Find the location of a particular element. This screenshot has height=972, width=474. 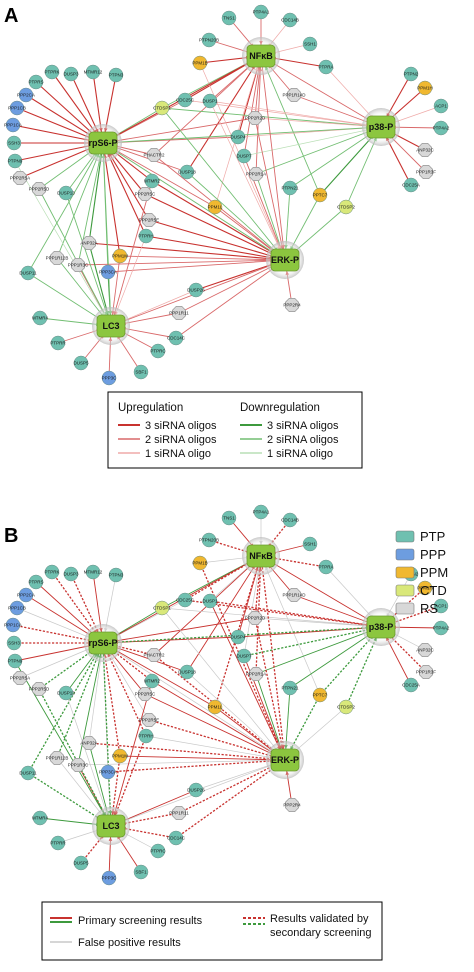

node-dusp13: DUSP13 is located at coordinates (66, 693).